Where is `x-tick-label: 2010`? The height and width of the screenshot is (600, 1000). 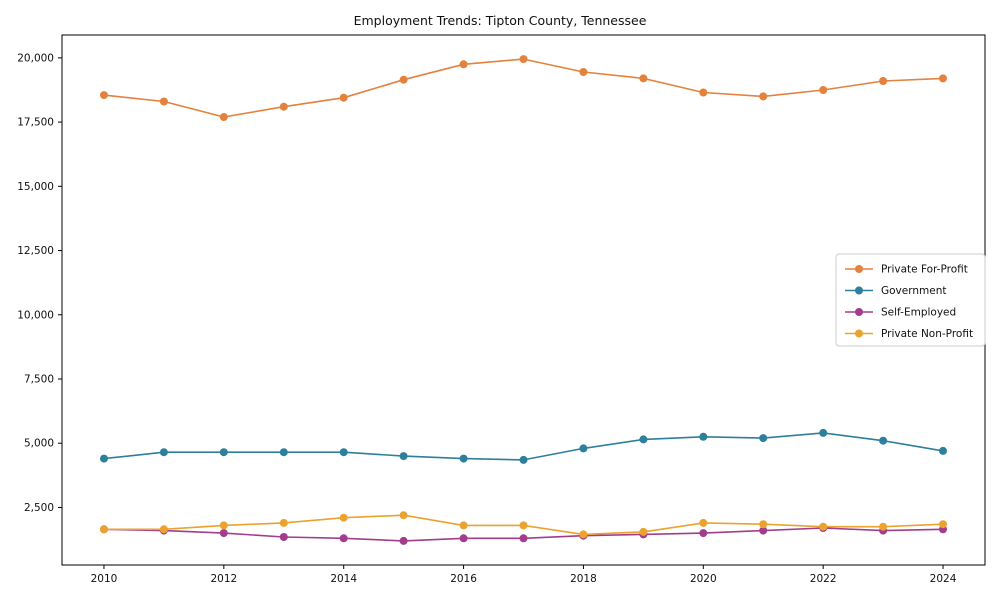
x-tick-label: 2010 is located at coordinates (104, 579).